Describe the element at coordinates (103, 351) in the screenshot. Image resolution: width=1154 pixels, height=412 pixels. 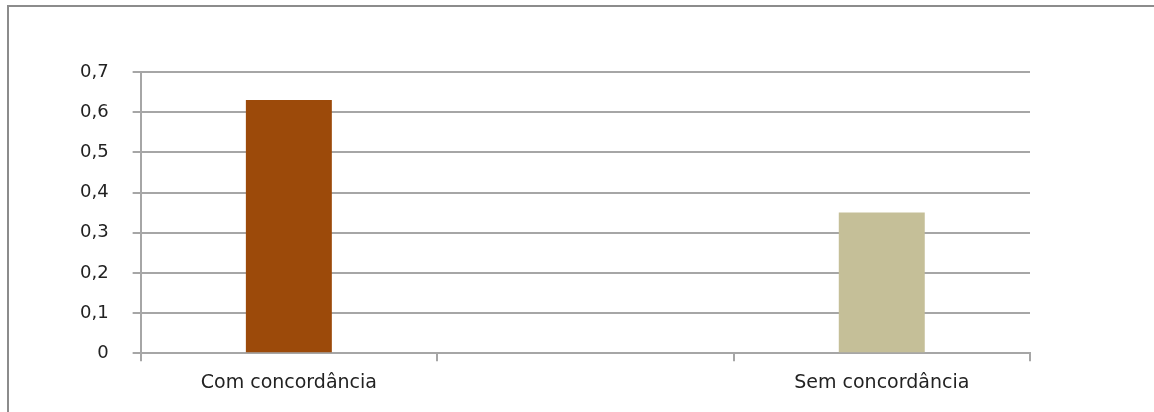
I see `y-tick-label: 0` at that location.